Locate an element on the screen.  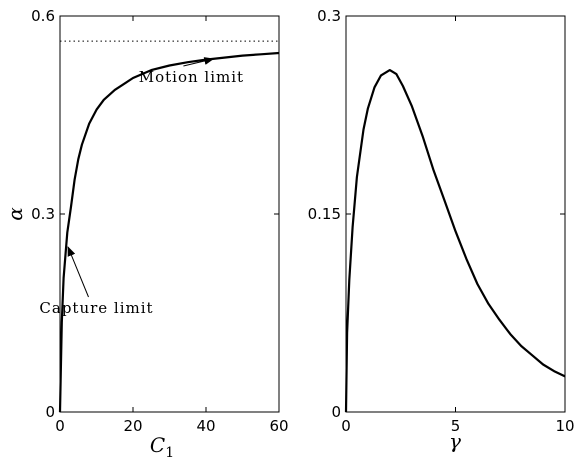
left-xtick-label: 40 is located at coordinates (205, 426).